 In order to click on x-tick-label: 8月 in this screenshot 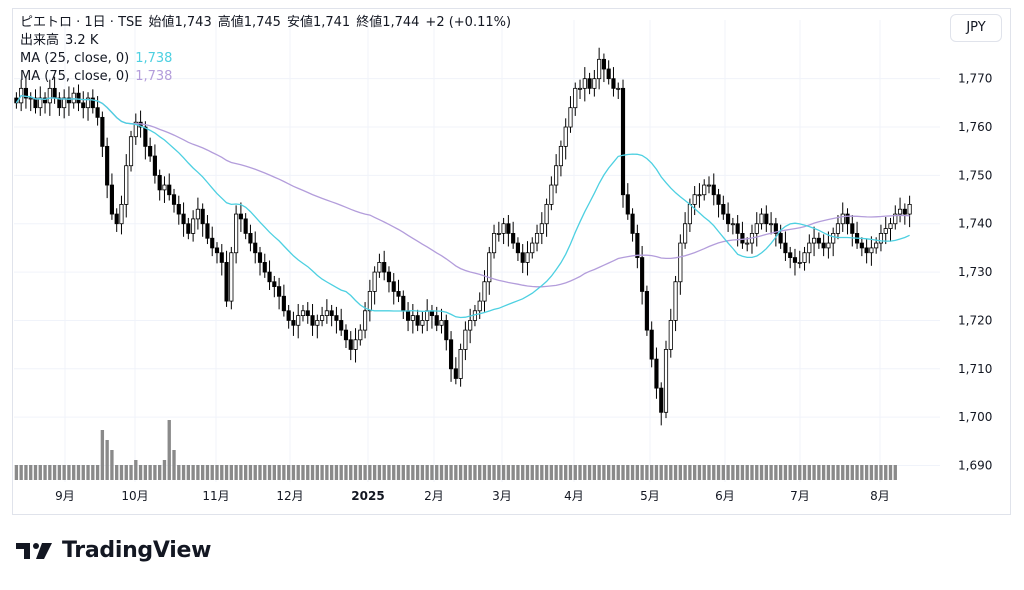, I will do `click(880, 496)`.